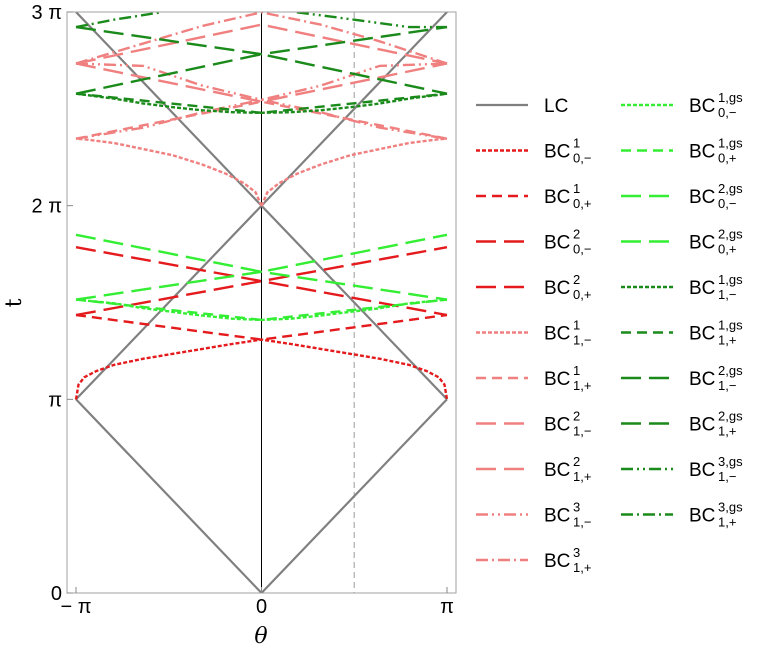 The height and width of the screenshot is (654, 759). Describe the element at coordinates (261, 607) in the screenshot. I see `x-tick-label-1: 0` at that location.